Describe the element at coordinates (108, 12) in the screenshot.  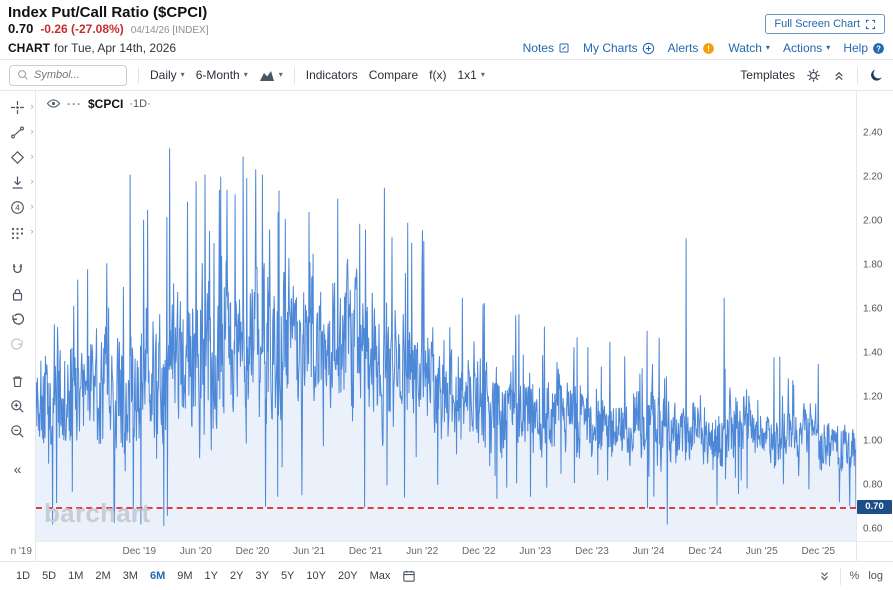
I see `page-title: Index Put/Call Ratio ($CPCI)` at that location.